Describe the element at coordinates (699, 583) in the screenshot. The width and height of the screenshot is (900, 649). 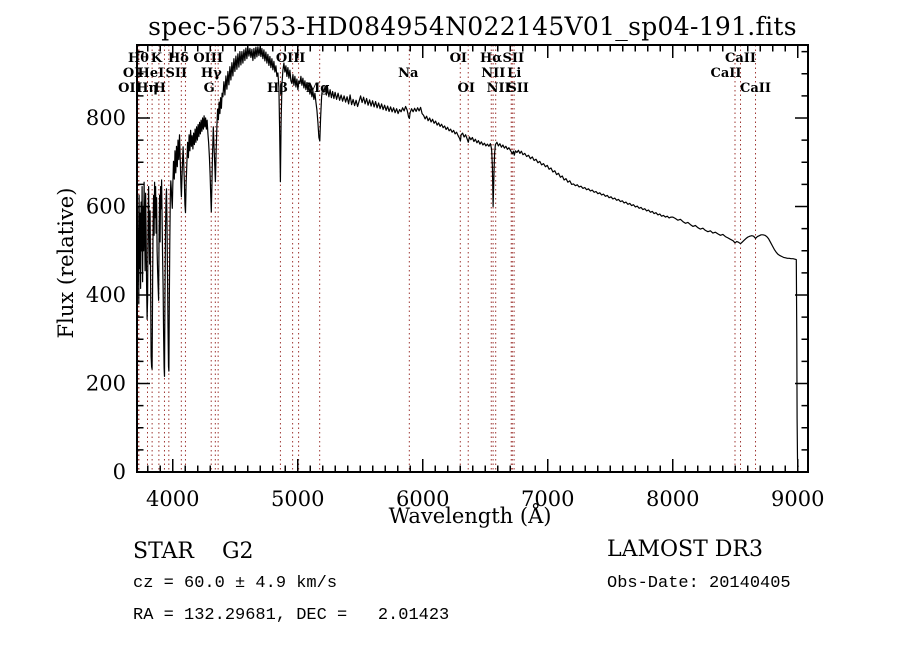
I see `obs-date-text: Obs-Date: 20140405` at that location.